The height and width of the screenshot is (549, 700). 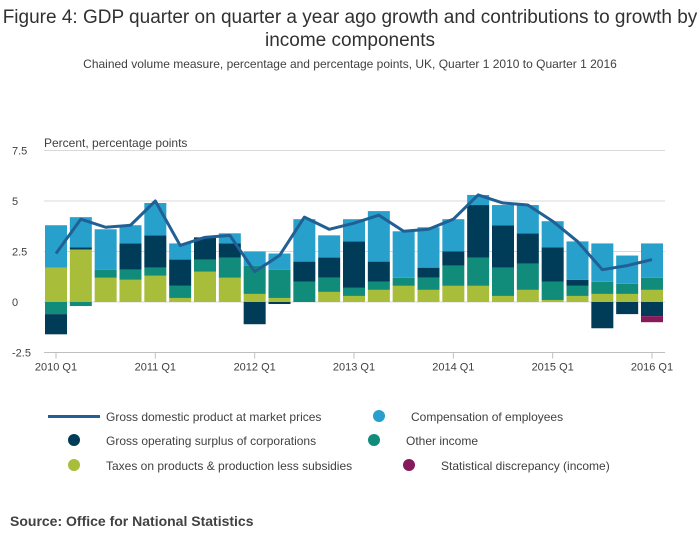 What do you see at coordinates (354, 368) in the screenshot?
I see `x-tick-label: 2013 Q1` at bounding box center [354, 368].